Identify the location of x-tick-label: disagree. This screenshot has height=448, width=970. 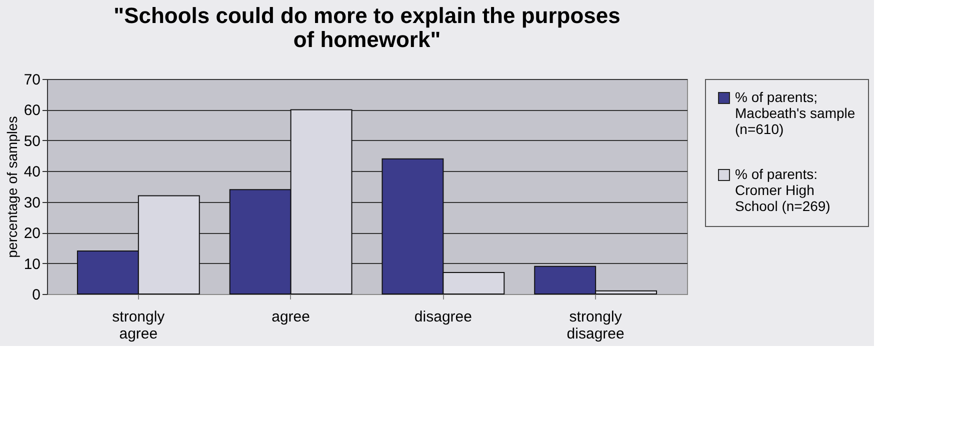
(443, 317).